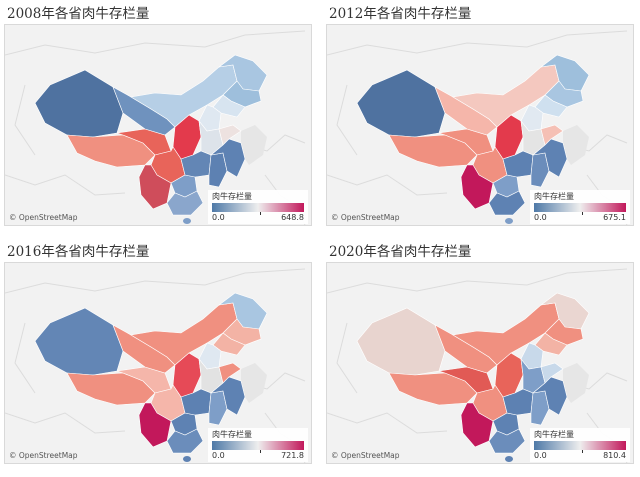  I want to click on color-legend: 肉牛存栏量 0.0 721.8, so click(258, 445).